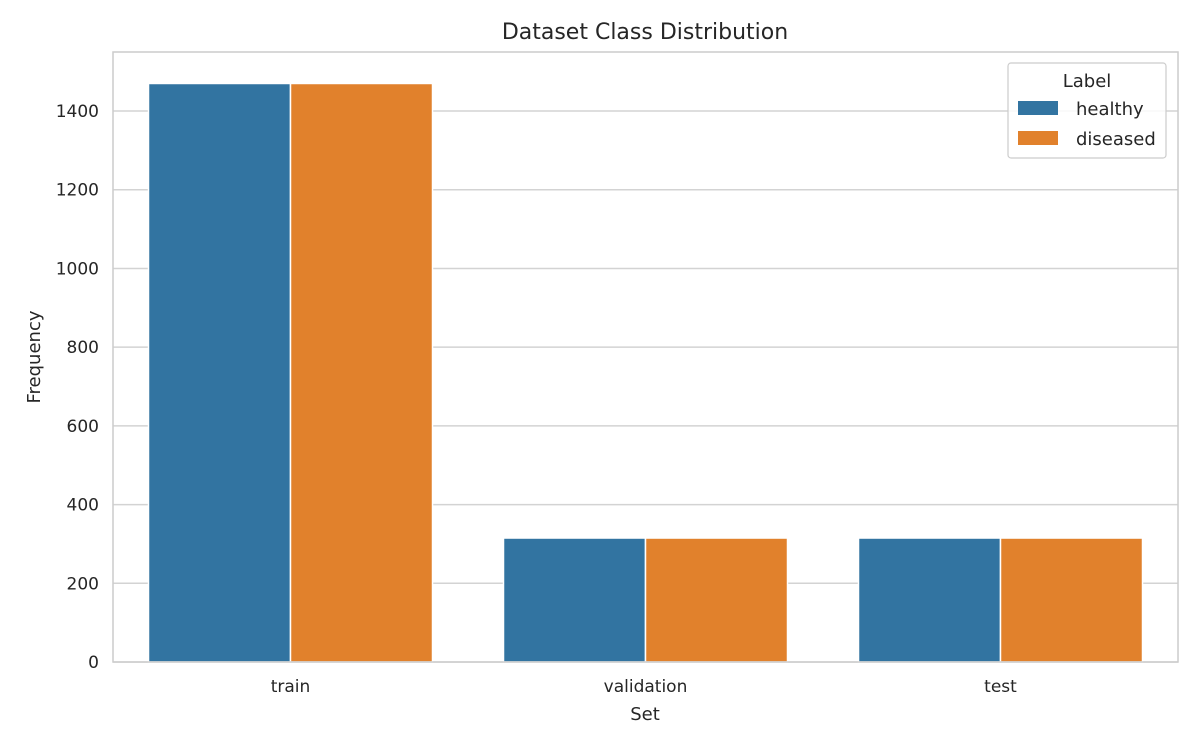 The height and width of the screenshot is (750, 1200). Describe the element at coordinates (1000, 687) in the screenshot. I see `x-tick-label: test` at that location.